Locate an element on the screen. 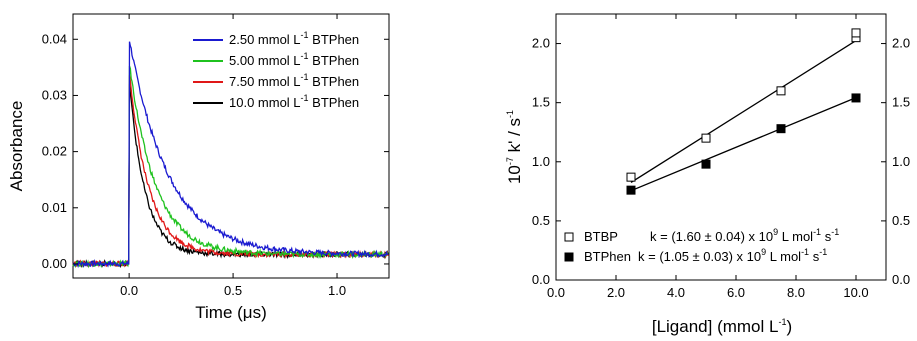  legend-entry: 10.0 mmol L-1 BTPhen is located at coordinates (294, 101).